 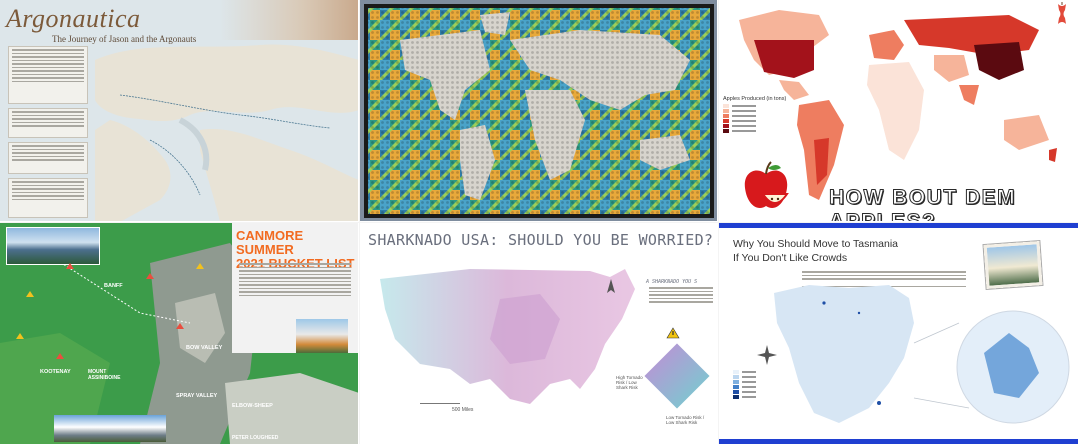 I want to click on bivariate-legend, so click(x=677, y=376).